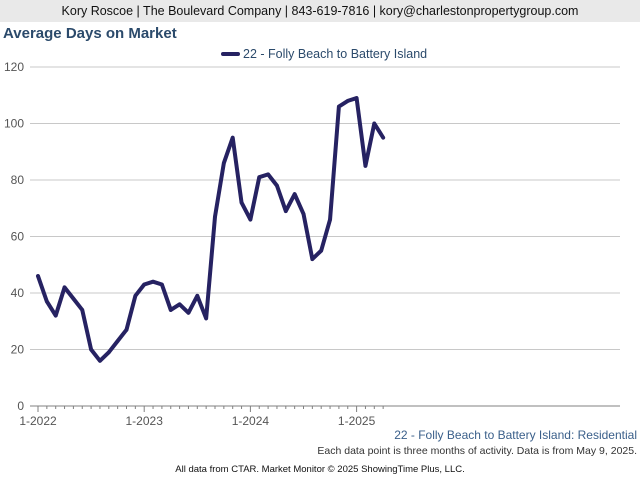 The image size is (640, 480). Describe the element at coordinates (335, 54) in the screenshot. I see `legend-label: 22 - Folly Beach to Battery Island` at that location.